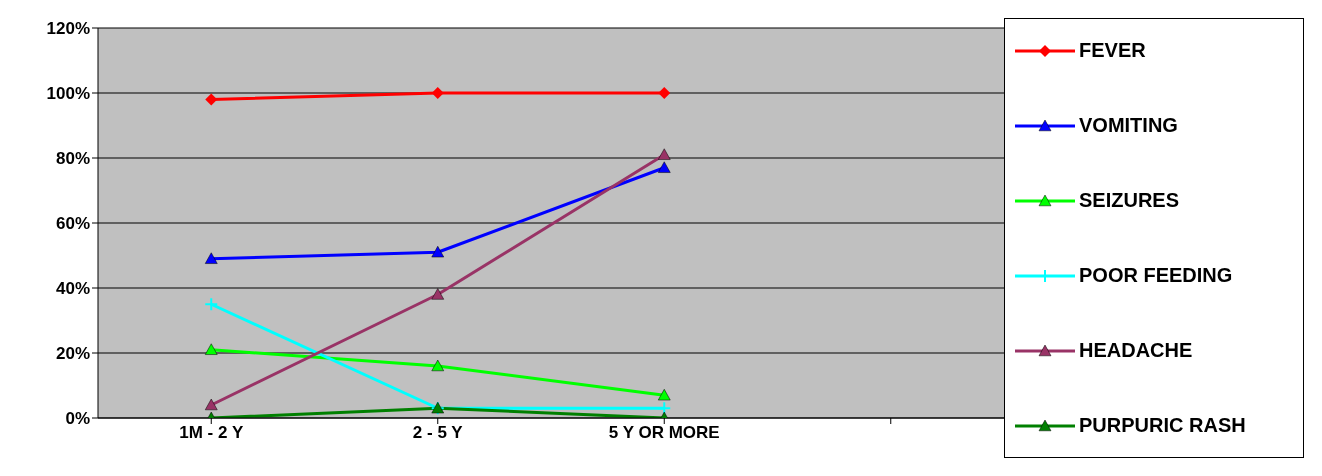  What do you see at coordinates (438, 433) in the screenshot?
I see `x-tick-label: 2 - 5 Y` at bounding box center [438, 433].